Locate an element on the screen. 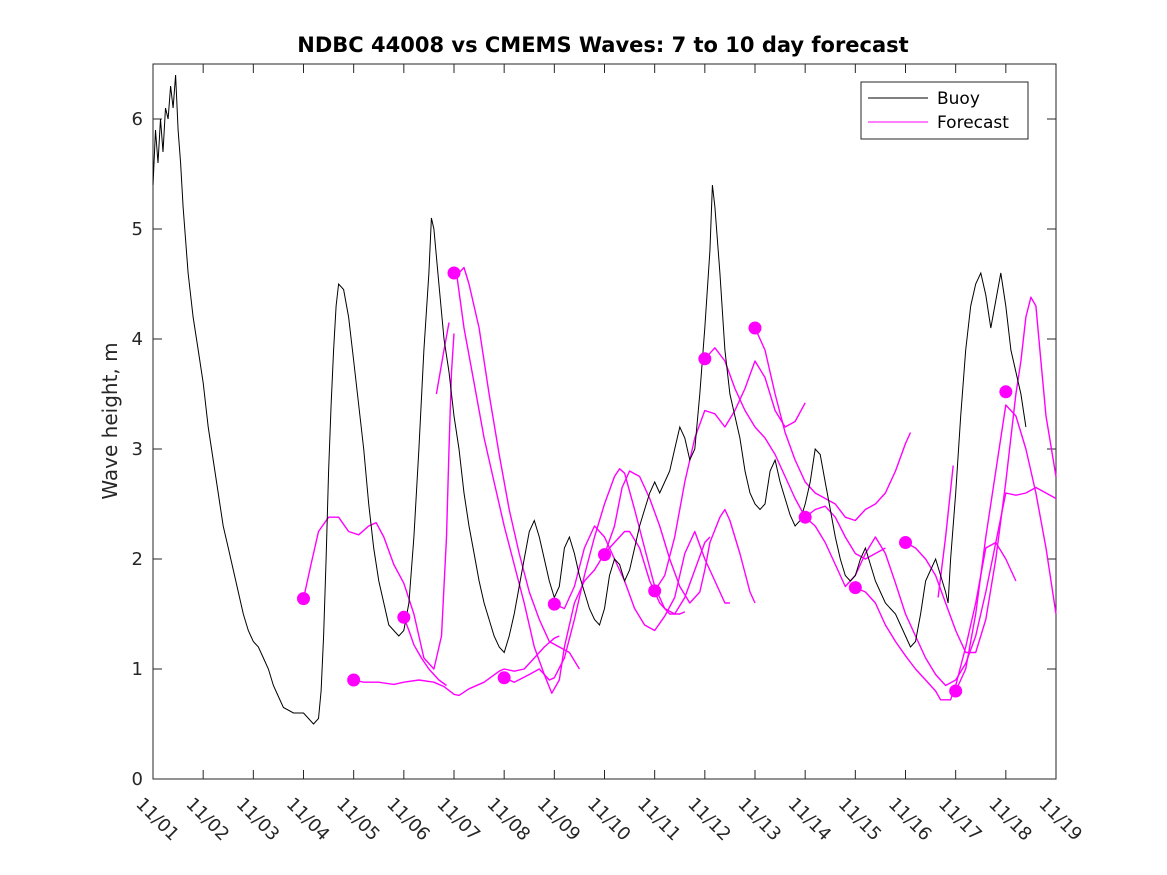 This screenshot has width=1167, height=875. y-tick-label: 1 is located at coordinates (137, 669).